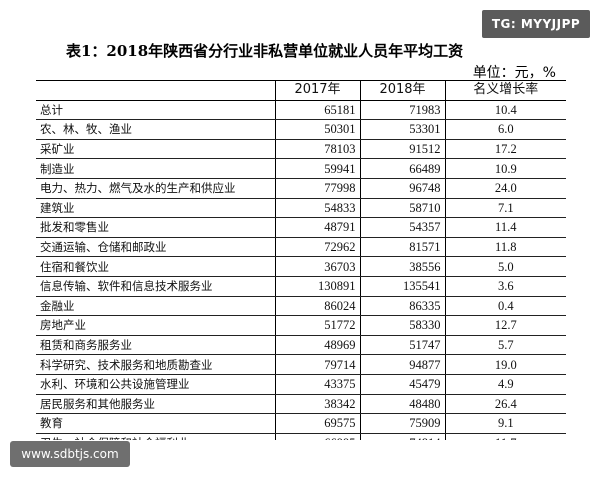 The height and width of the screenshot is (480, 600). Describe the element at coordinates (317, 286) in the screenshot. I see `value-2017-cell: 130891` at that location.